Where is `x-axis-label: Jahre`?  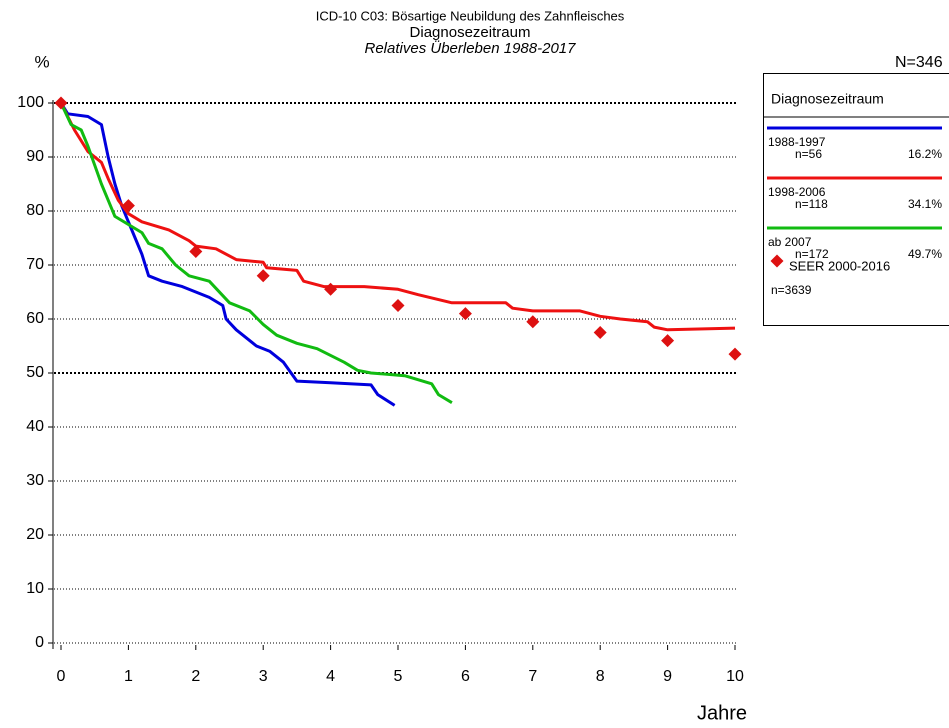
x-axis-label: Jahre is located at coordinates (722, 713).